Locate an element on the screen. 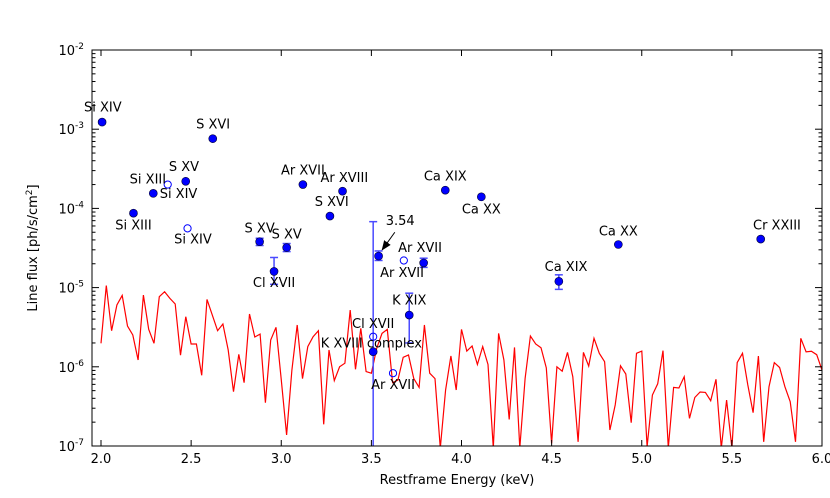 The image size is (830, 498). line-label: K XVIII complex is located at coordinates (371, 343).